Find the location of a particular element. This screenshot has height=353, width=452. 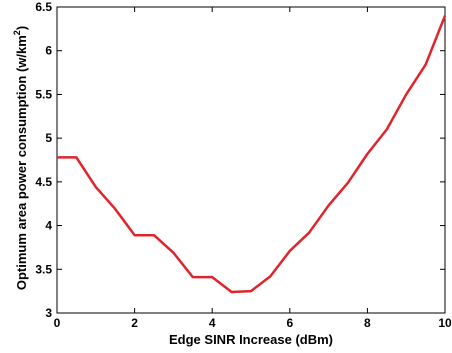

y-axis-label-suffix: ) is located at coordinates (21, 28).